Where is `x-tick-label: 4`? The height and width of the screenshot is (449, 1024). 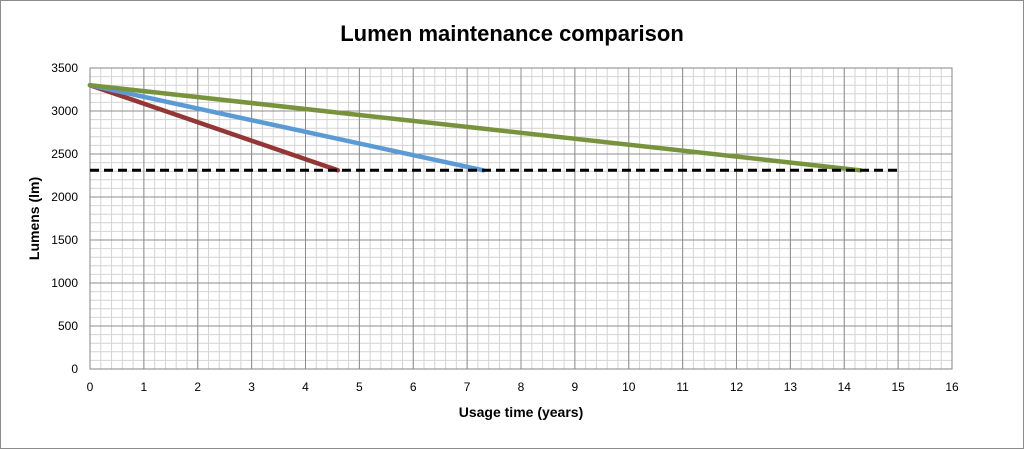 x-tick-label: 4 is located at coordinates (305, 387).